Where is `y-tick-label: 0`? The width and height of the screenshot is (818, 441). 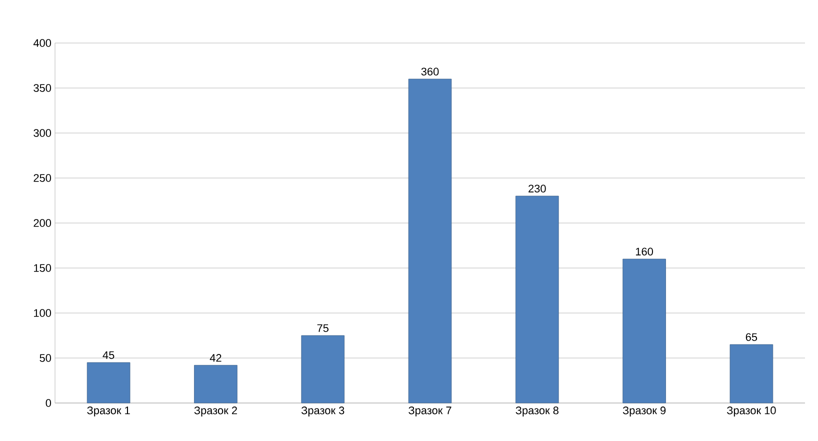 y-tick-label: 0 is located at coordinates (49, 403).